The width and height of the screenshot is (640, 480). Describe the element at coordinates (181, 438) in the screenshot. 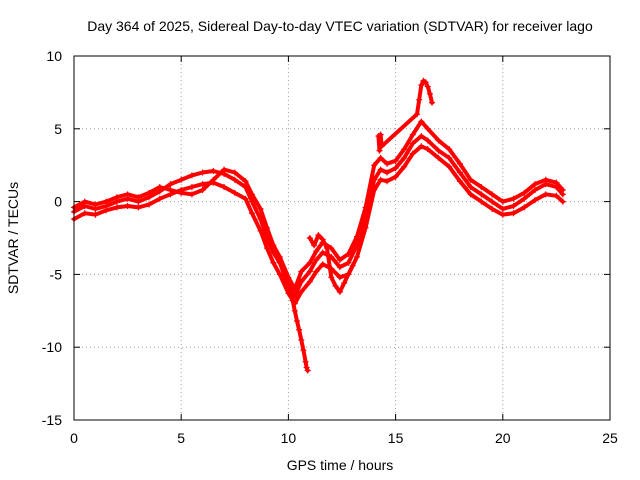

I see `x-tick-label: 5` at that location.